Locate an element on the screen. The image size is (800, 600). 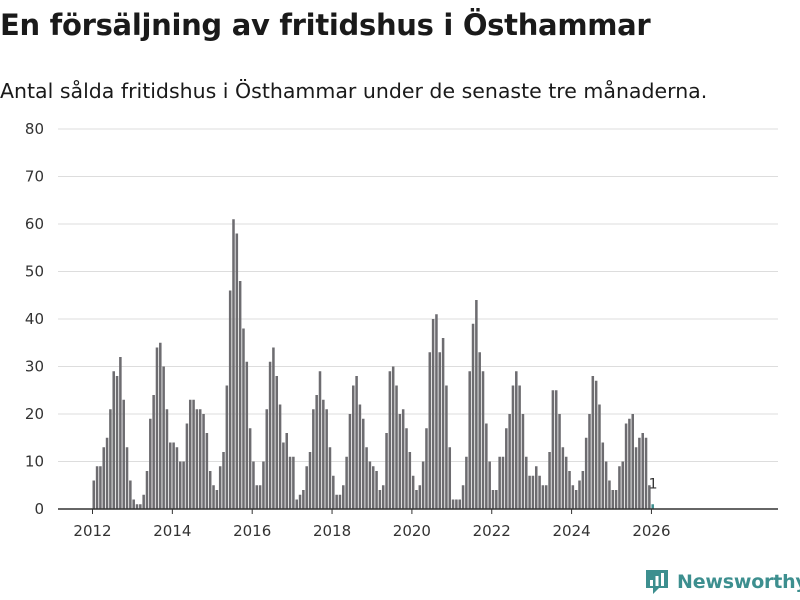
x-tick-label: 2016 is located at coordinates (252, 531).